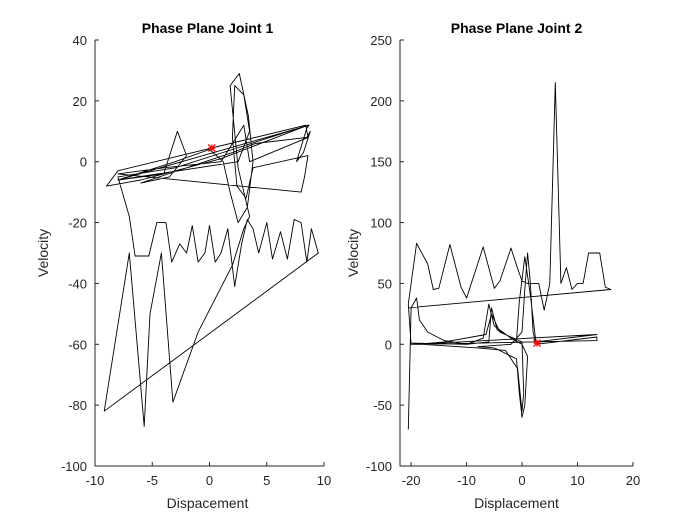 The height and width of the screenshot is (525, 700). What do you see at coordinates (208, 28) in the screenshot?
I see `chart-title-joint-1: Phase Plane Joint 1` at bounding box center [208, 28].